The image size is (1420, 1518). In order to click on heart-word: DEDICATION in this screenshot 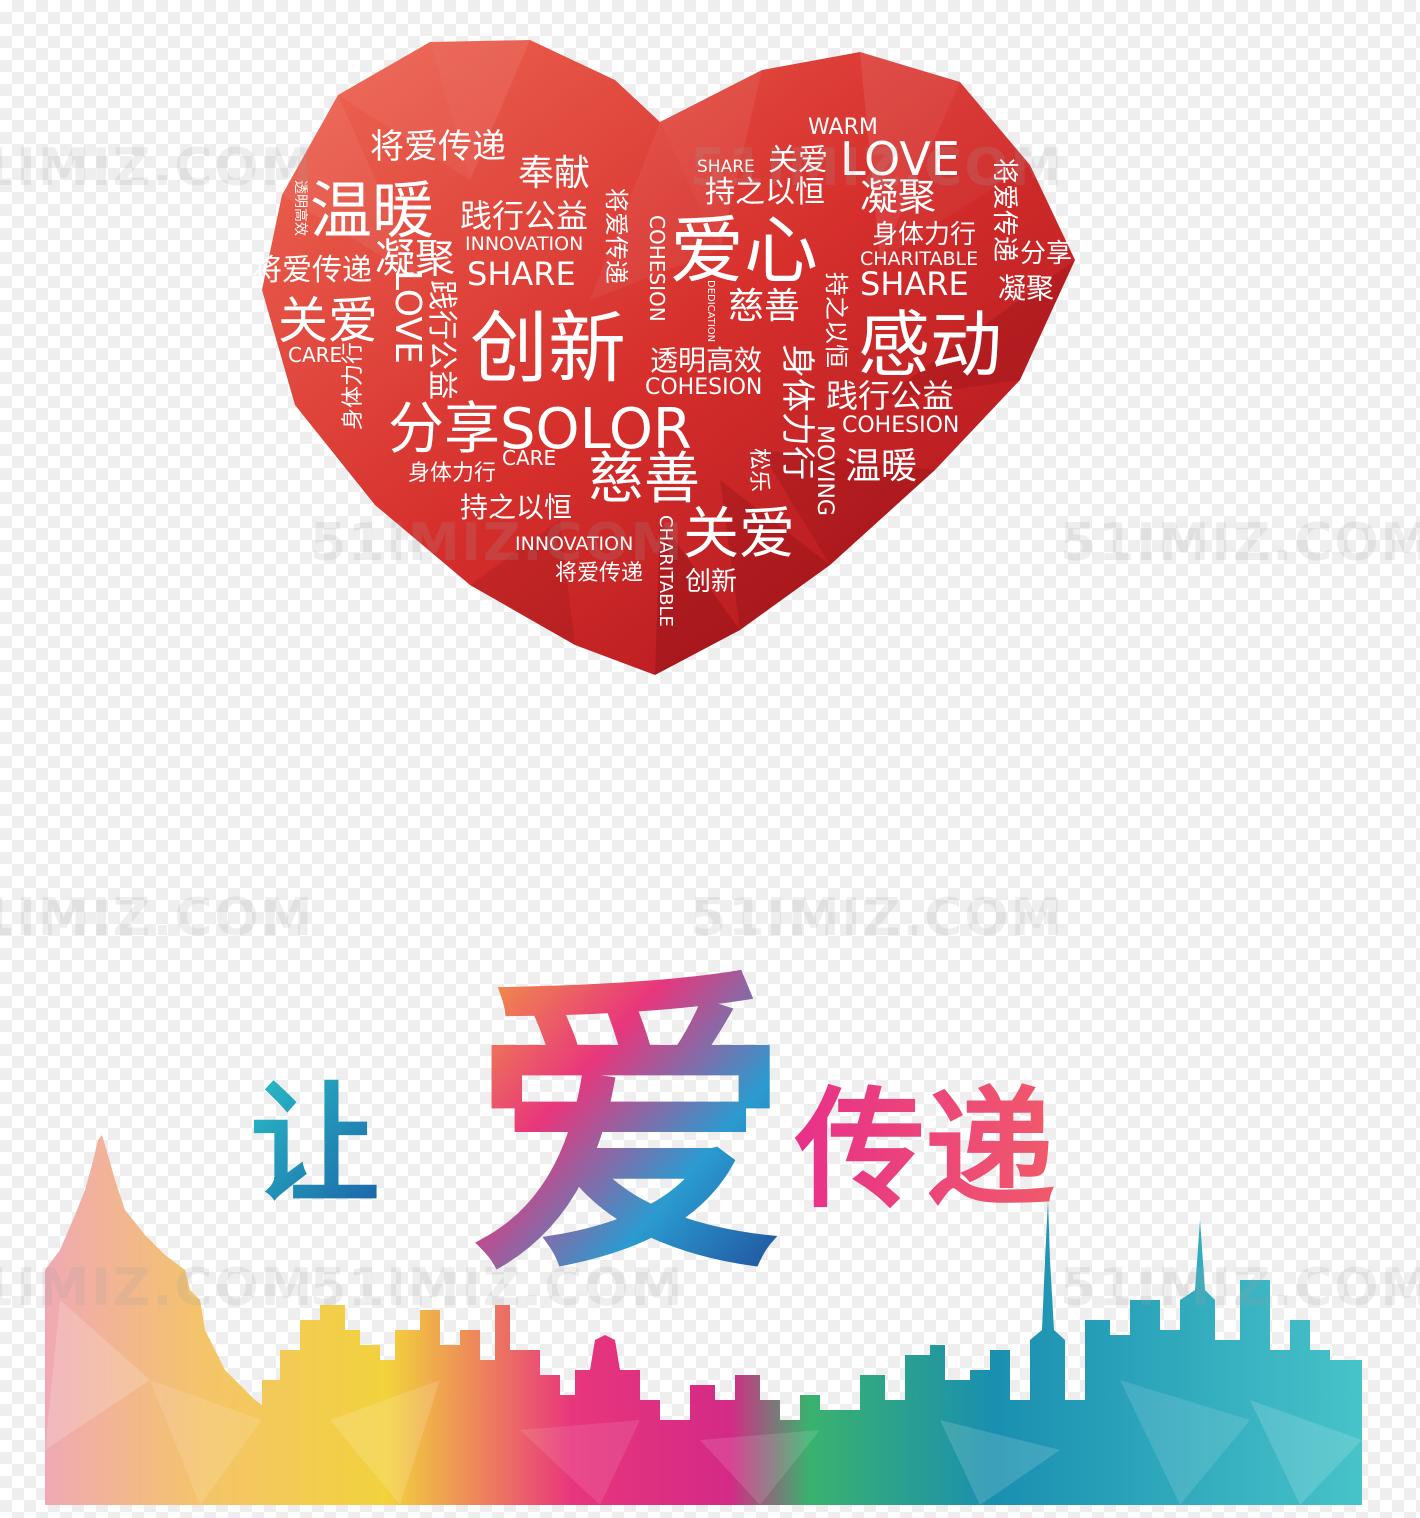, I will do `click(710, 311)`.